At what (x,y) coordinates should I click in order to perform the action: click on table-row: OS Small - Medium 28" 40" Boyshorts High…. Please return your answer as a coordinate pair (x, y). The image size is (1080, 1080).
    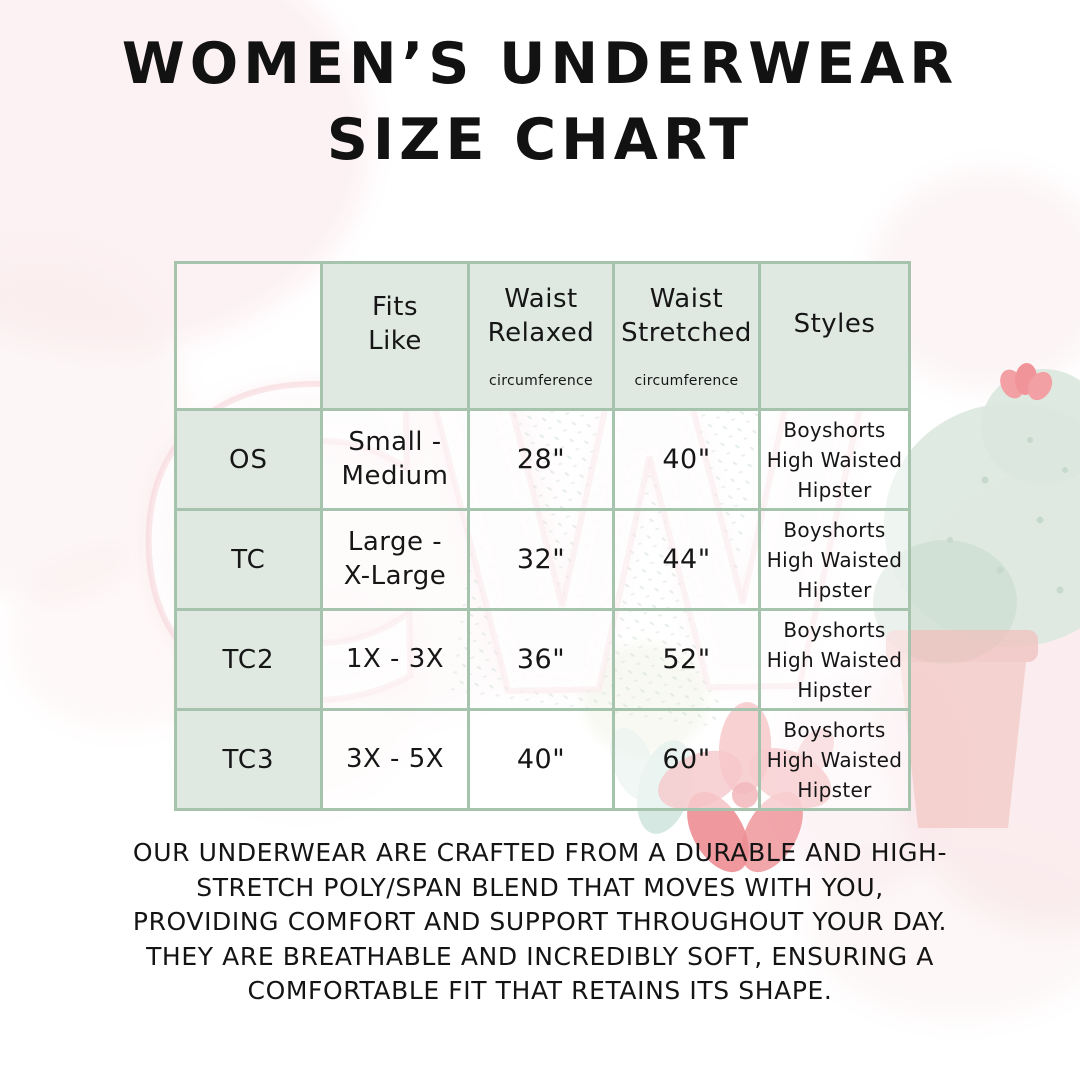
    Looking at the image, I should click on (542, 460).